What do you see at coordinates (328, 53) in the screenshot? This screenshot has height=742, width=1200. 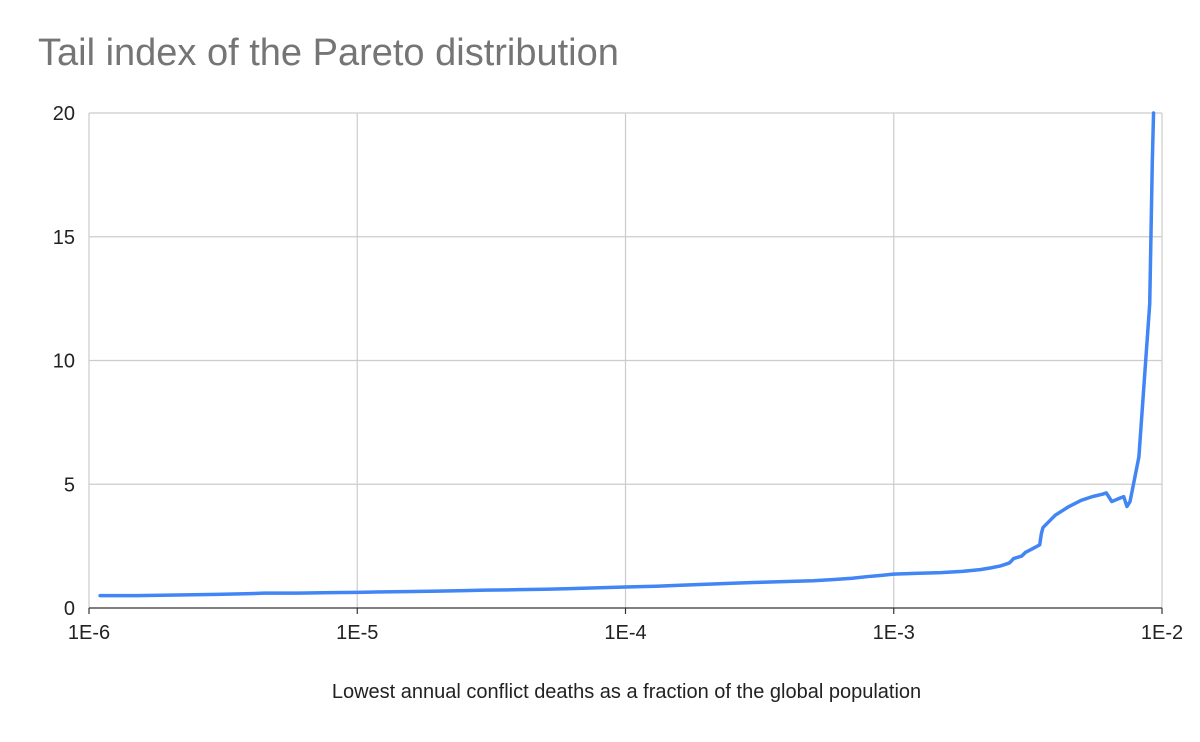 I see `chart-title: Tail index of the Pareto distribution` at bounding box center [328, 53].